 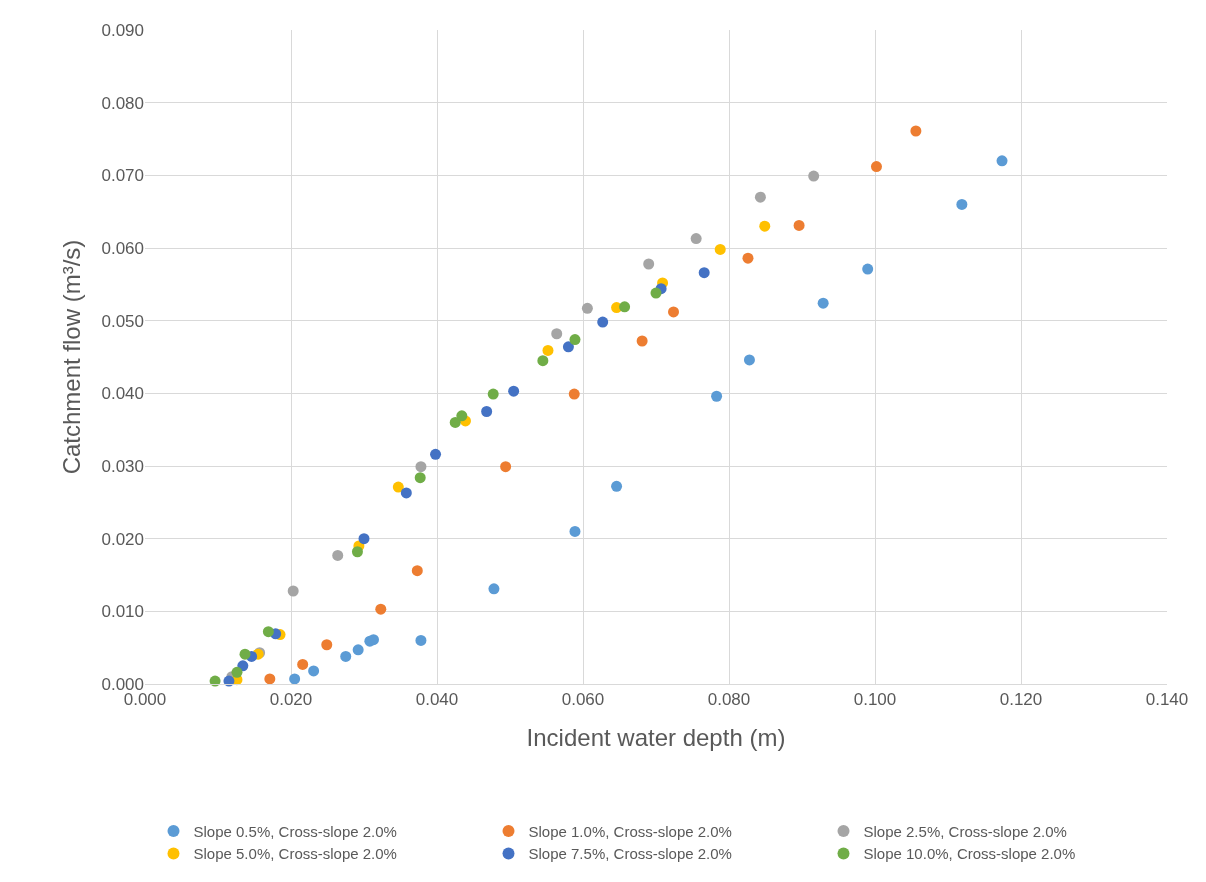 I want to click on x-axis-title: Incident water depth (m), so click(x=656, y=737).